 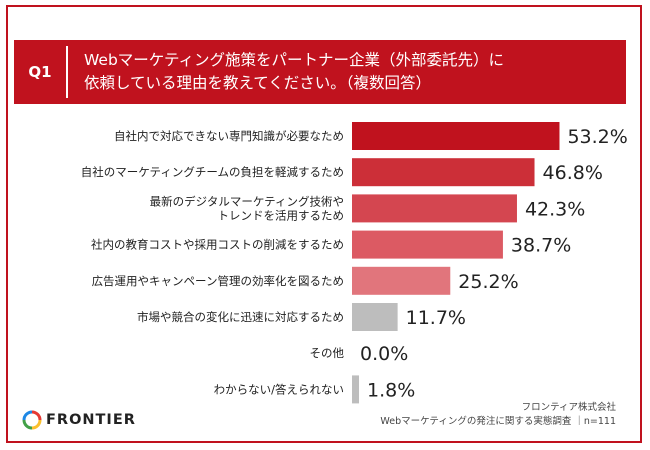 I want to click on frontier-logo: FRONTIER, so click(x=79, y=420).